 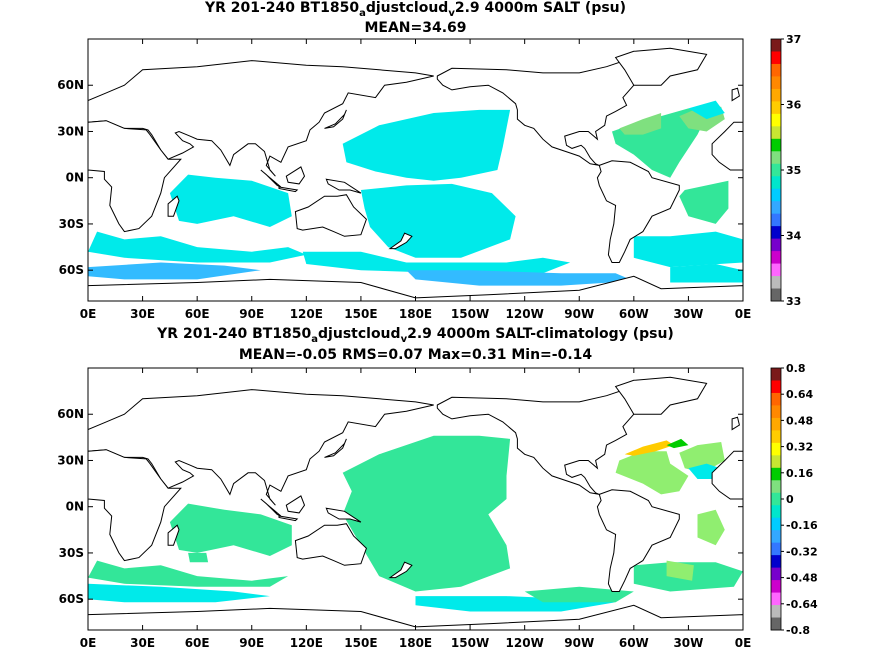 What do you see at coordinates (579, 314) in the screenshot?
I see `x-tick-label: 90W` at bounding box center [579, 314].